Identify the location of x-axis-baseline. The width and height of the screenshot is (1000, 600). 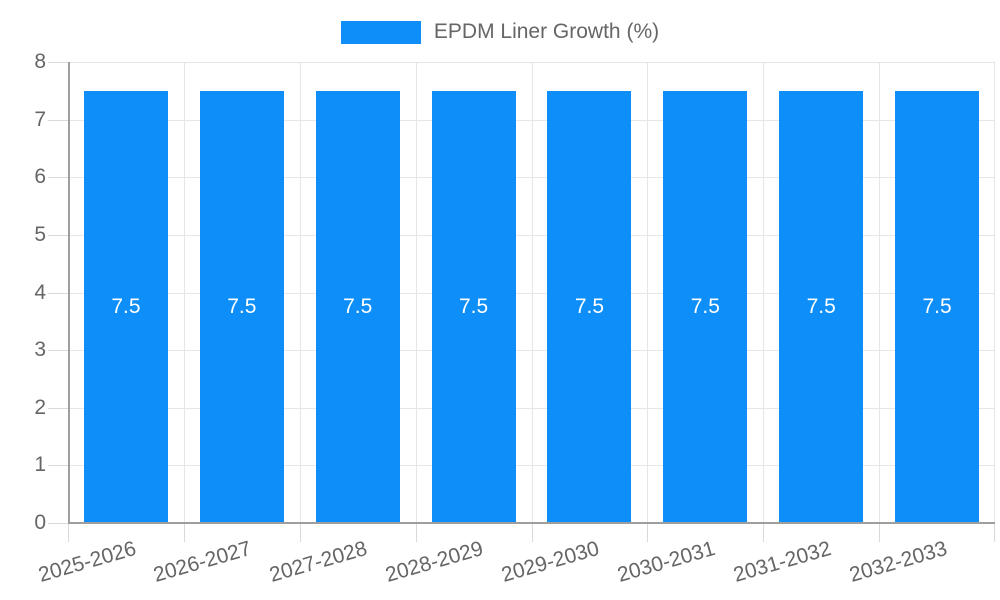
(531, 523).